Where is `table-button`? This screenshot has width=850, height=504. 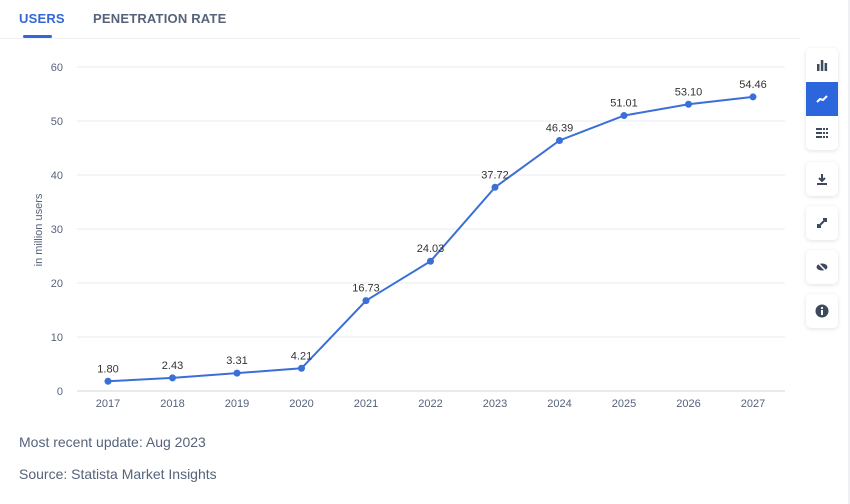 table-button is located at coordinates (822, 133).